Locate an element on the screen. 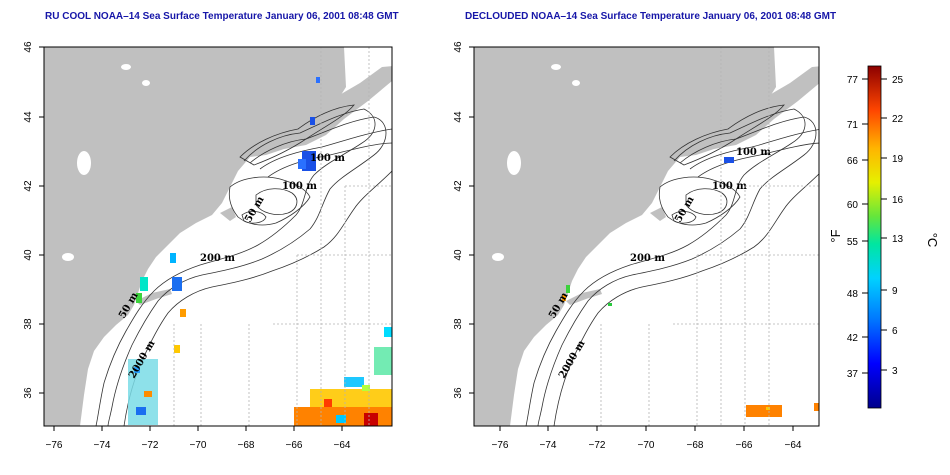  celsius-tick: 13 is located at coordinates (898, 239).